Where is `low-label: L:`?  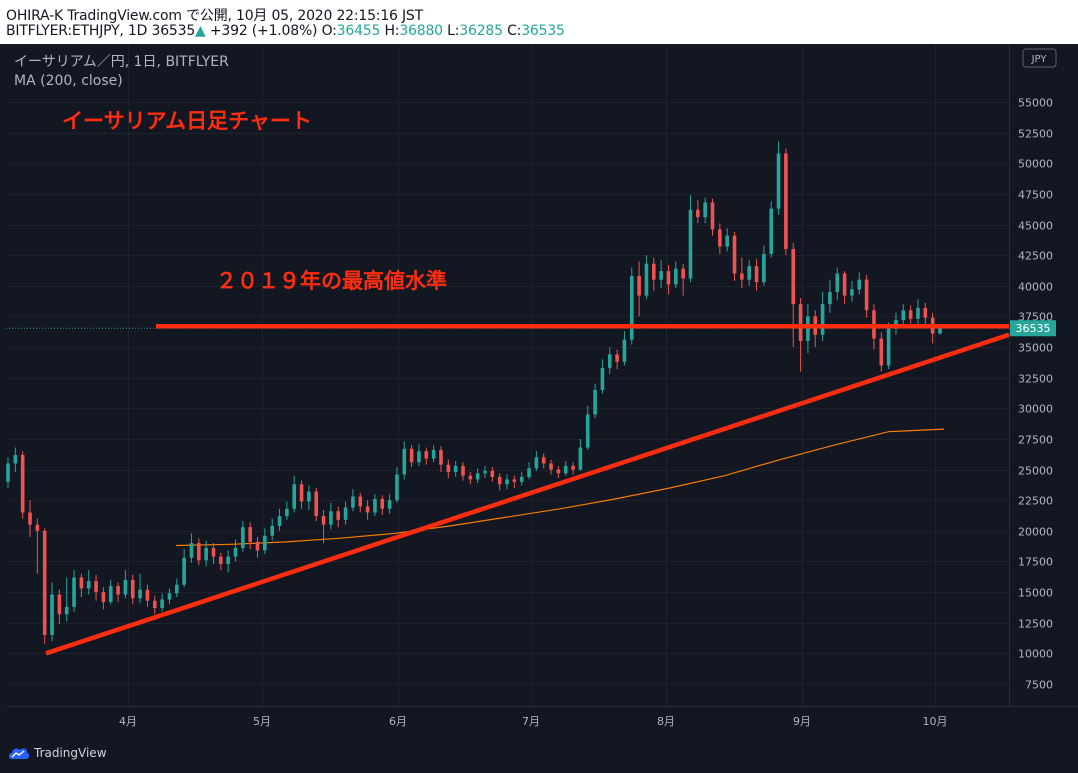
low-label: L: is located at coordinates (453, 31).